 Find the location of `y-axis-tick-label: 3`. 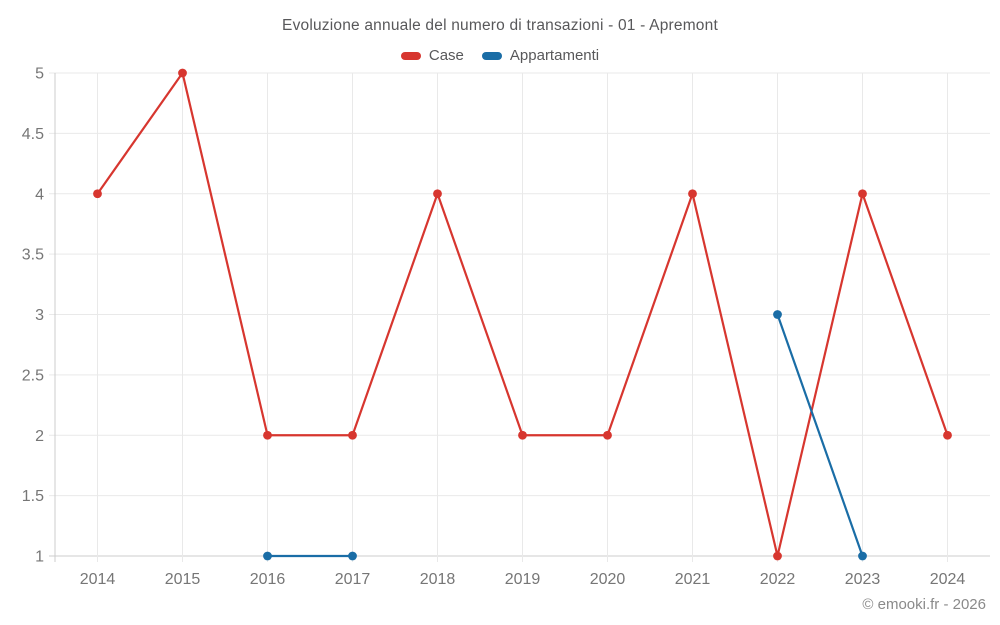

y-axis-tick-label: 3 is located at coordinates (39, 315).